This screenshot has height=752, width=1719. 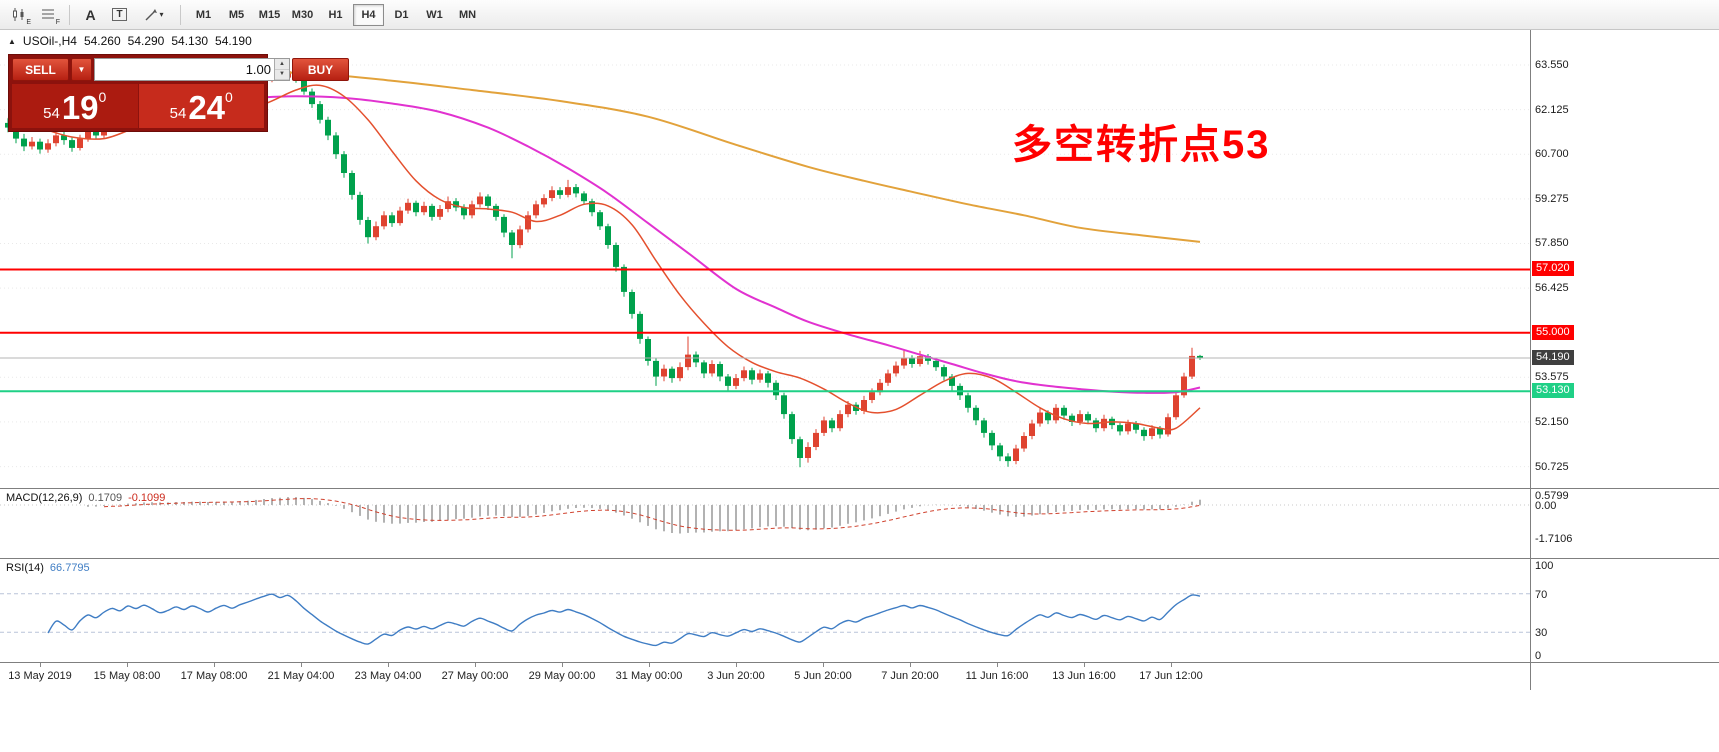 I want to click on sell-price-main: 19, so click(x=80, y=107).